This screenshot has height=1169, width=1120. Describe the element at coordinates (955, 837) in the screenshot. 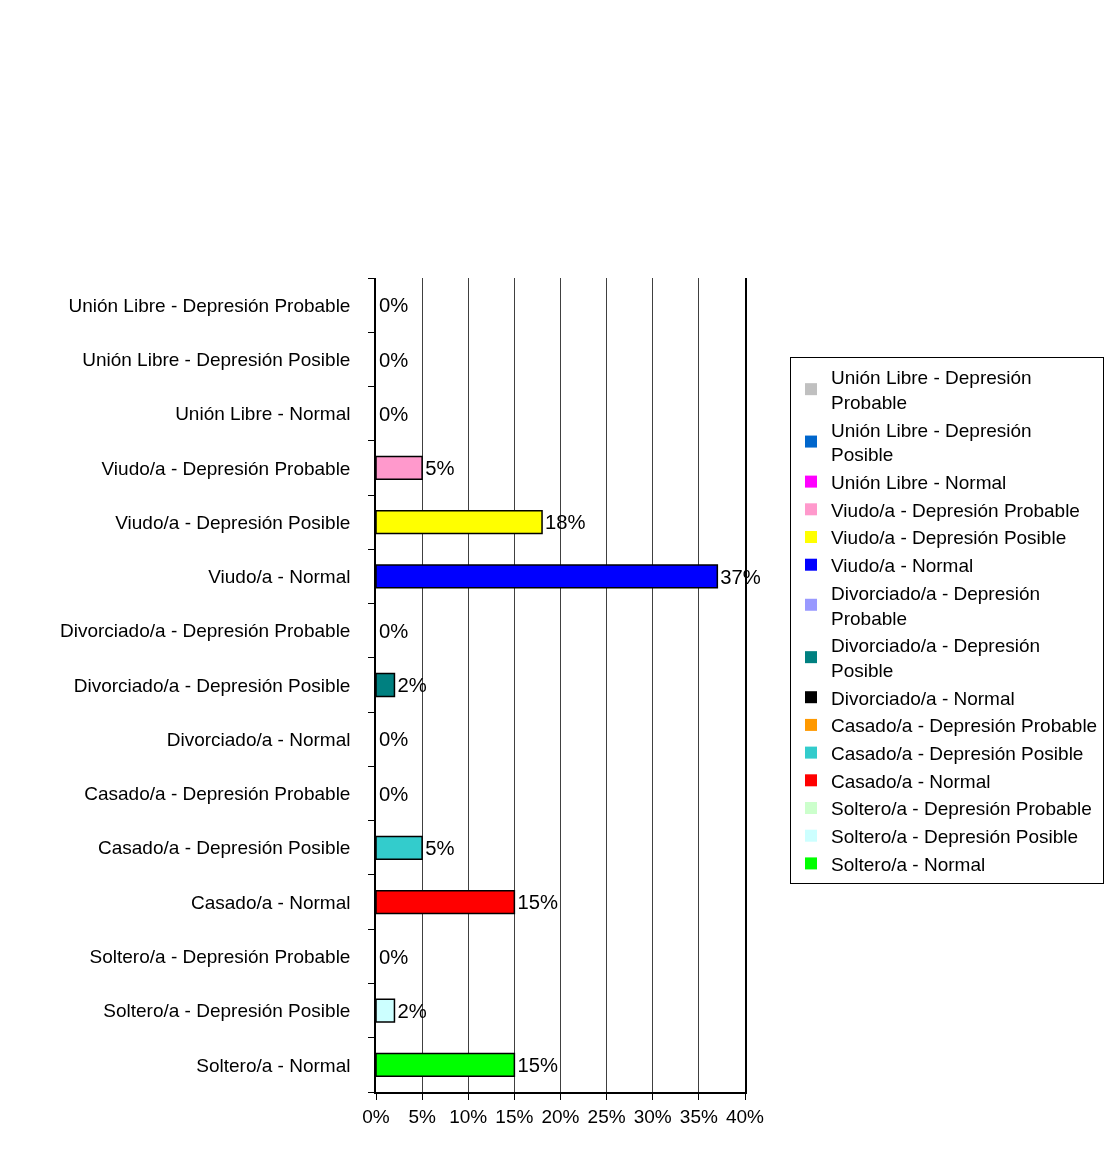

I see `legend-label: Soltero/a - Depresión Posible` at that location.